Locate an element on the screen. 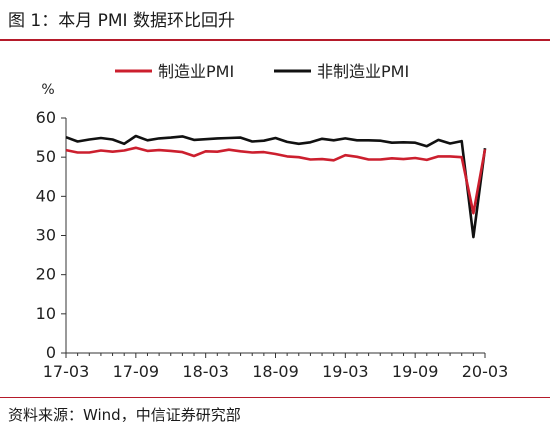  y-axis-unit: % is located at coordinates (47, 90).